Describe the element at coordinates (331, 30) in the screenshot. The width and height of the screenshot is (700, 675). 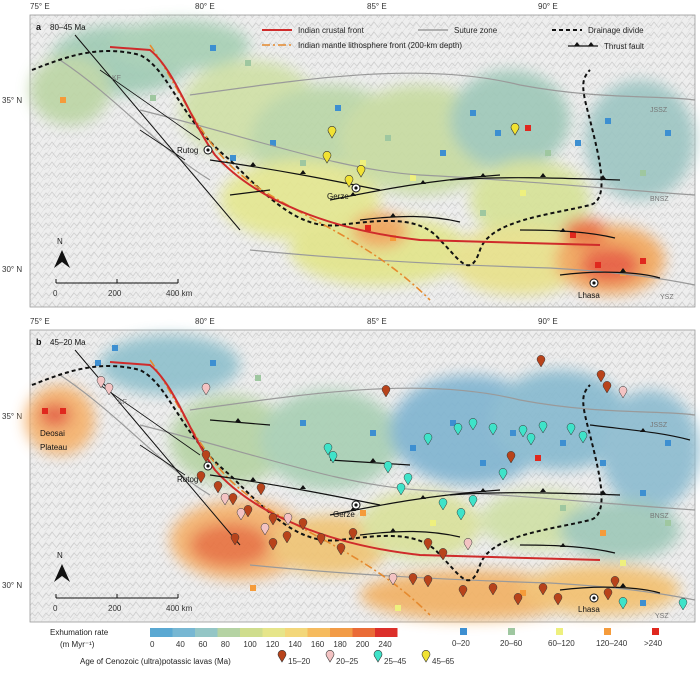
I see `legend-crustal-front: Indian crustal front` at that location.